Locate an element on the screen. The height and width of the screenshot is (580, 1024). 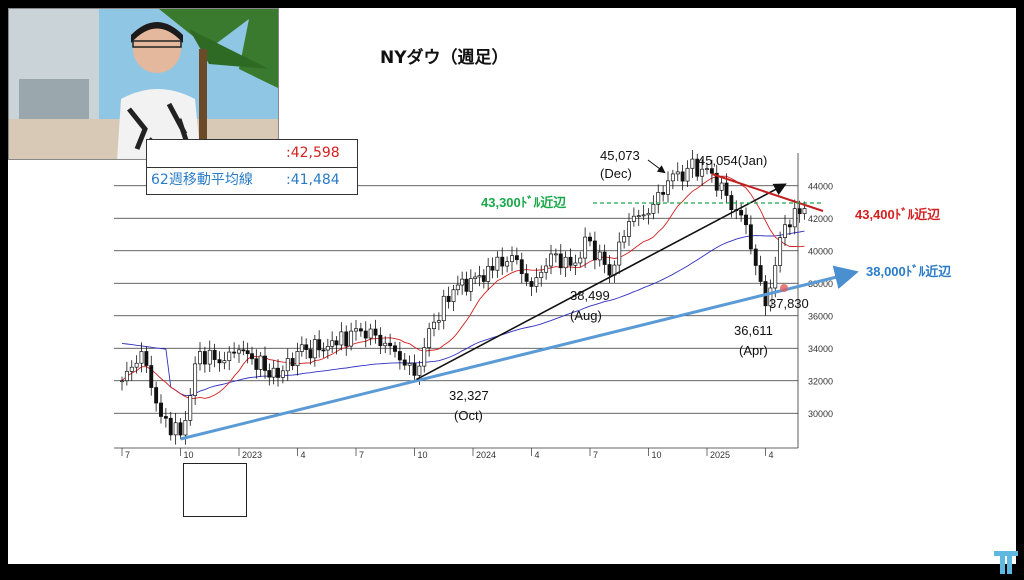
resistance-trendline-red is located at coordinates (767, 192).